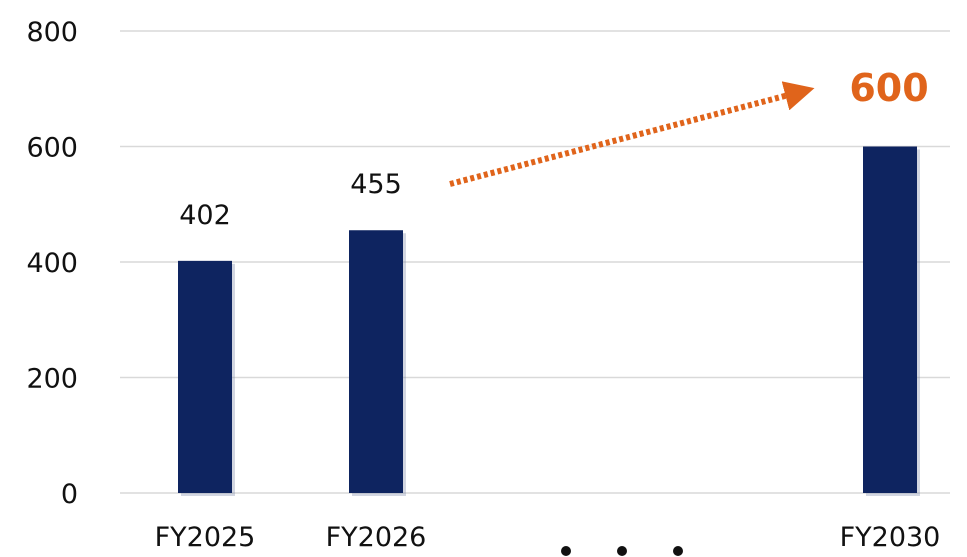  What do you see at coordinates (376, 362) in the screenshot?
I see `bar-fy2026` at bounding box center [376, 362].